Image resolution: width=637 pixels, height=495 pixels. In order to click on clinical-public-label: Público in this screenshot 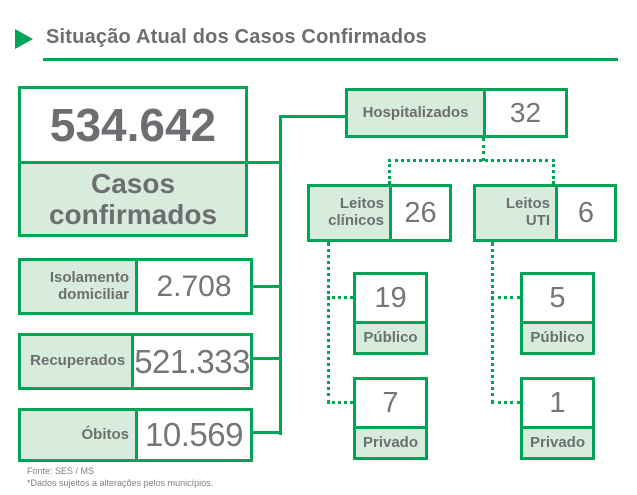, I will do `click(390, 338)`.